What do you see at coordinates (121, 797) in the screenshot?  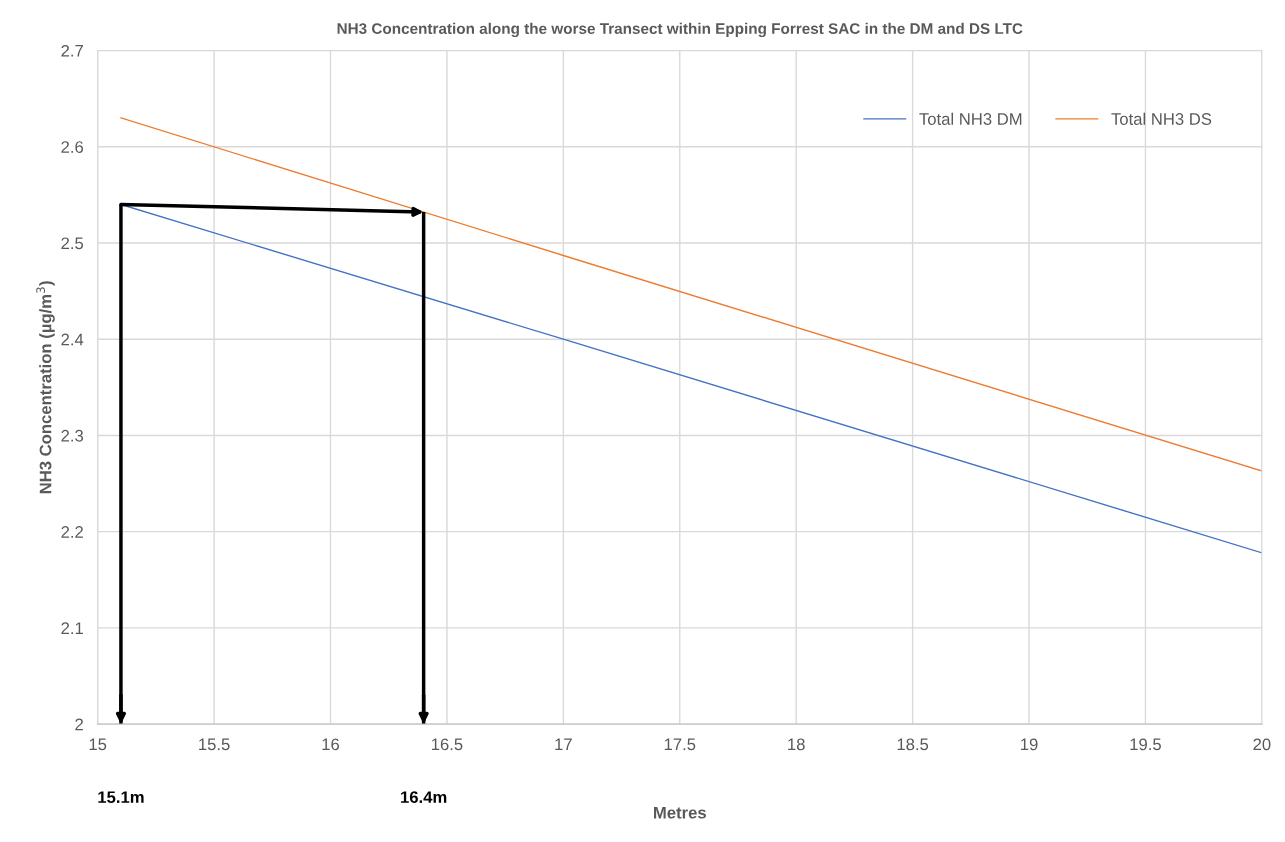 I see `text: 15.1m` at bounding box center [121, 797].